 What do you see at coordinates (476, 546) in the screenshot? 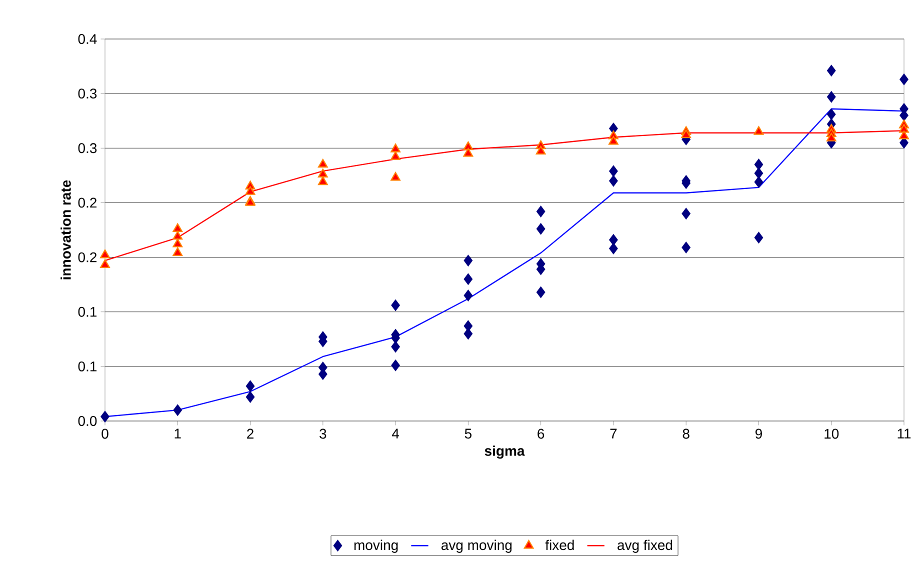
I see `legend-label: avg moving` at bounding box center [476, 546].